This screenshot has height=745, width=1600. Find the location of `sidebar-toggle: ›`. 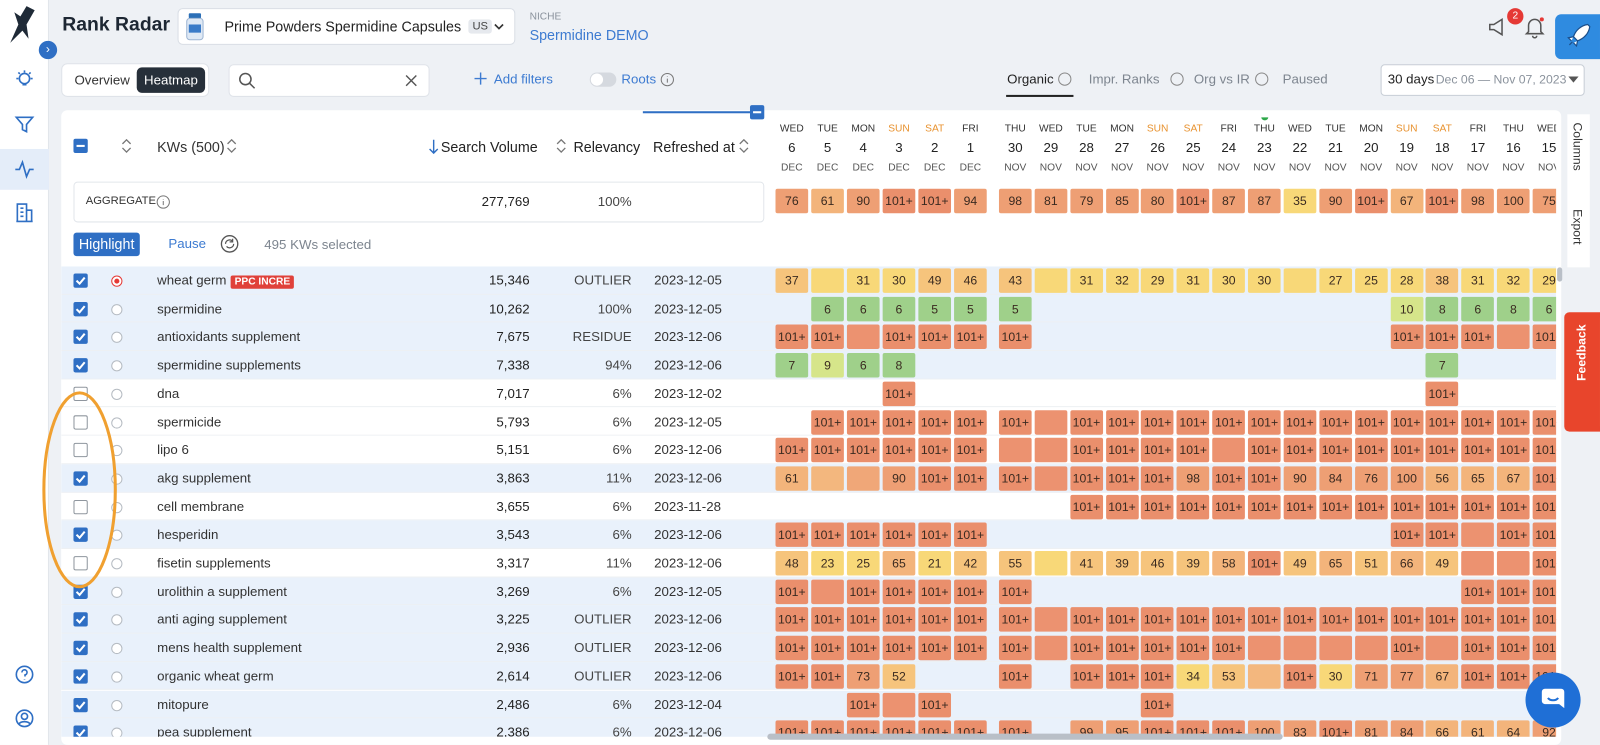

sidebar-toggle: › is located at coordinates (48, 50).